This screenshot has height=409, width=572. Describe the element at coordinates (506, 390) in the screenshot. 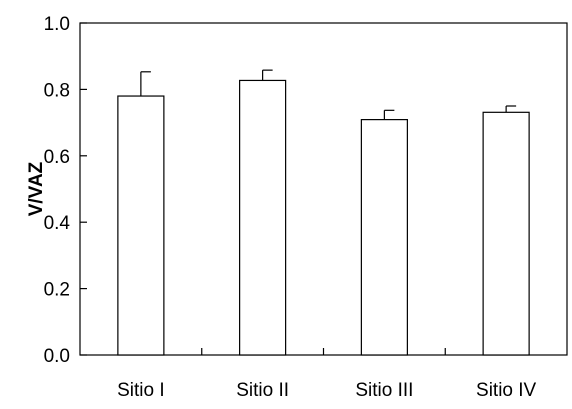

I see `x-category-label: Sitio IV` at that location.